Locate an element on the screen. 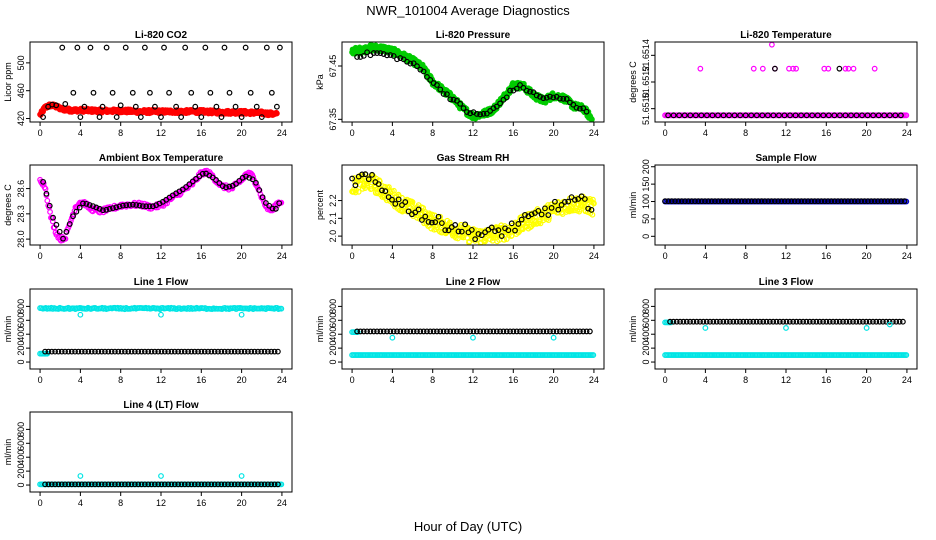 This screenshot has height=540, width=936. y-tick-label: 0 is located at coordinates (646, 362).